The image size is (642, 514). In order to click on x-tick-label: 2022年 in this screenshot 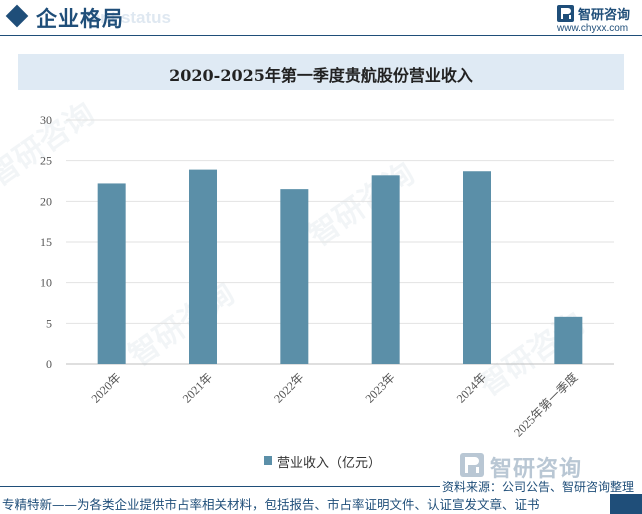, I will do `click(288, 387)`.